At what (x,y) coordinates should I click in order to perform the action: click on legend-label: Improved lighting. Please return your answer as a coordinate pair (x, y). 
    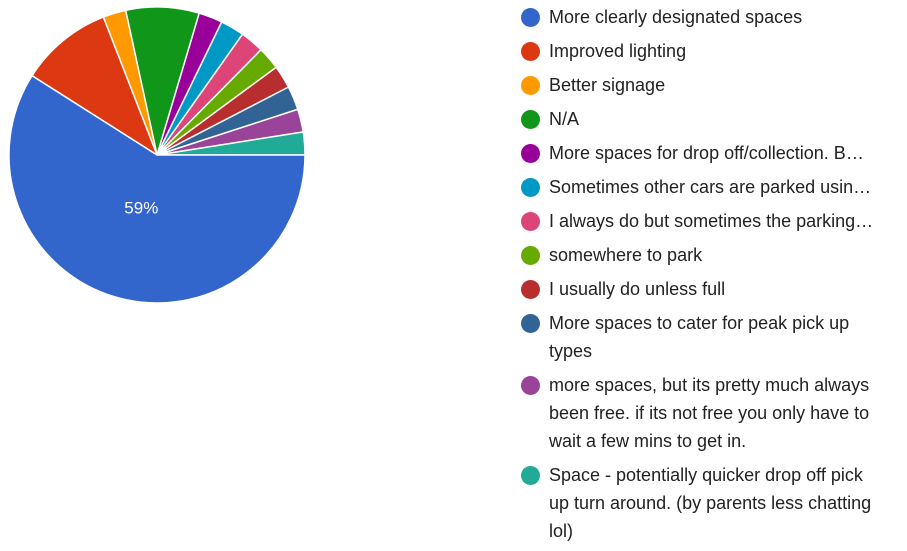
    Looking at the image, I should click on (618, 51).